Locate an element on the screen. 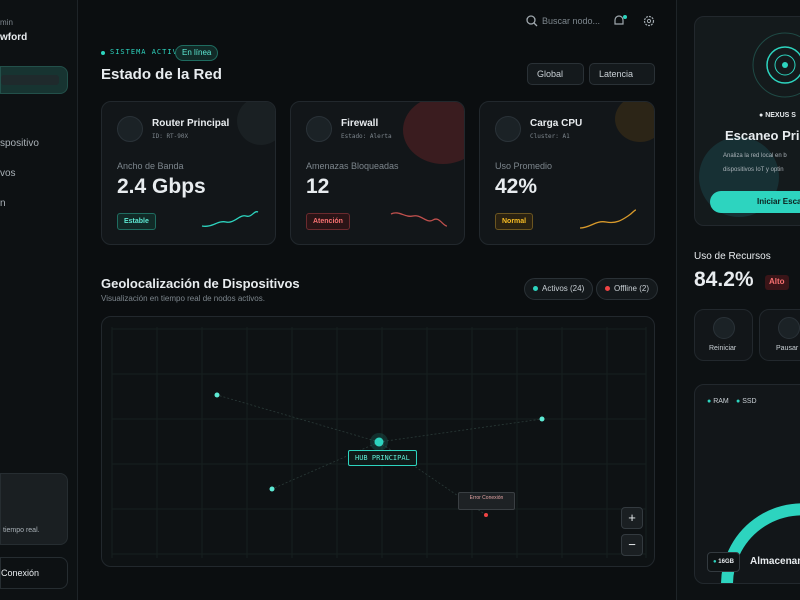 Image resolution: width=800 pixels, height=600 pixels. metric-label: Uso Promedio is located at coordinates (524, 166).